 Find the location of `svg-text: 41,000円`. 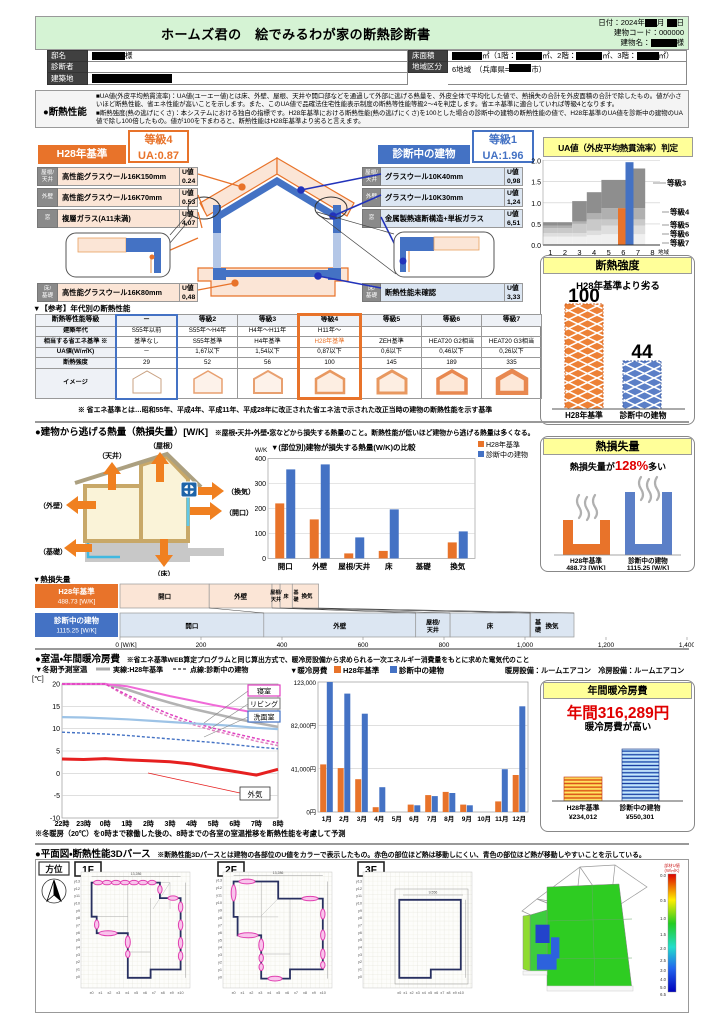

svg-text: 41,000円 is located at coordinates (303, 770).